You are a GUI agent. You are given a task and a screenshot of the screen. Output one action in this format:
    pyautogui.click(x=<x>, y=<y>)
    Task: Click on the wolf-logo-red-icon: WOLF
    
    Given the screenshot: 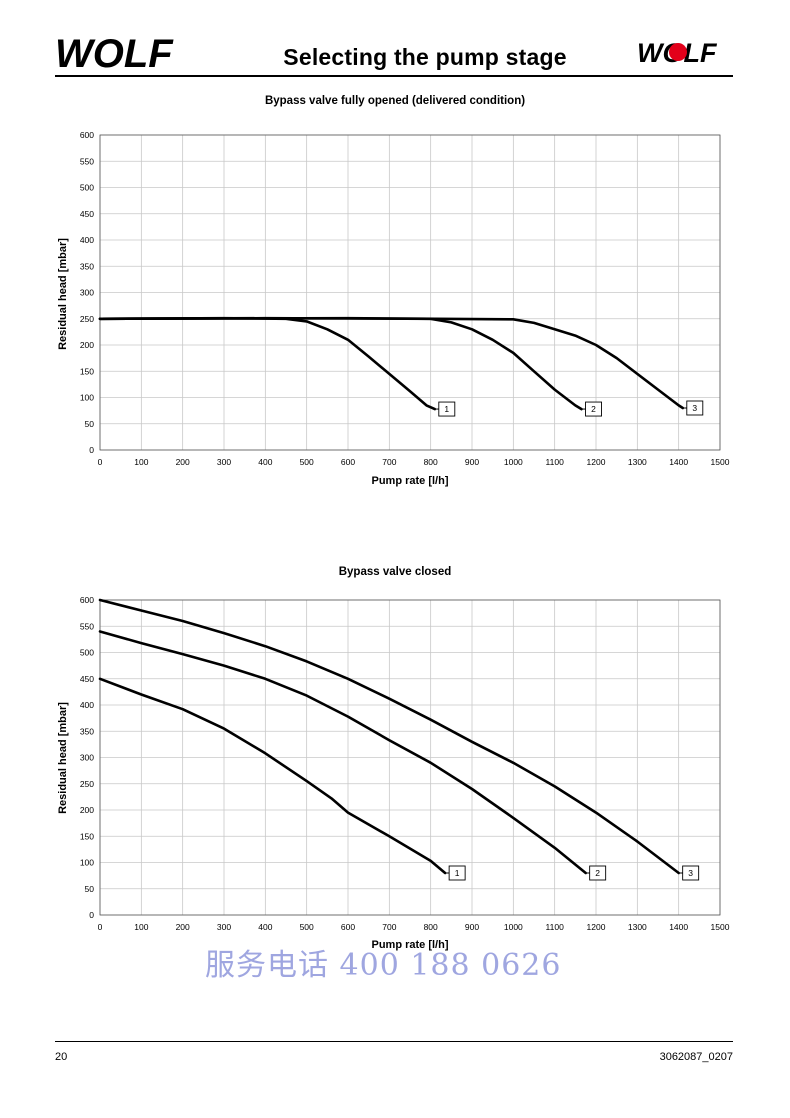 What is the action you would take?
    pyautogui.click(x=677, y=52)
    